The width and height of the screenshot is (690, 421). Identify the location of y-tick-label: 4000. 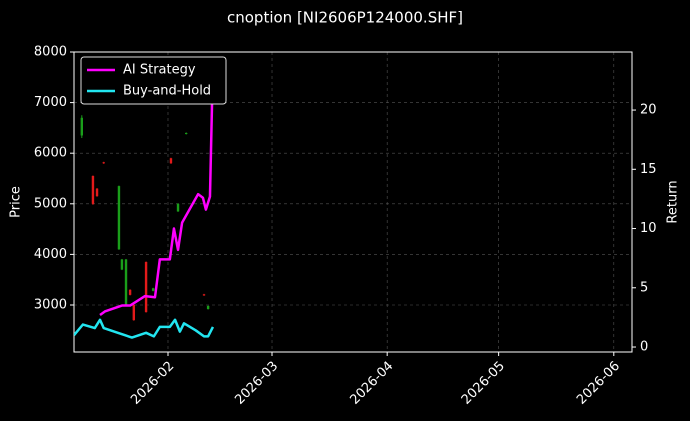
(50, 254).